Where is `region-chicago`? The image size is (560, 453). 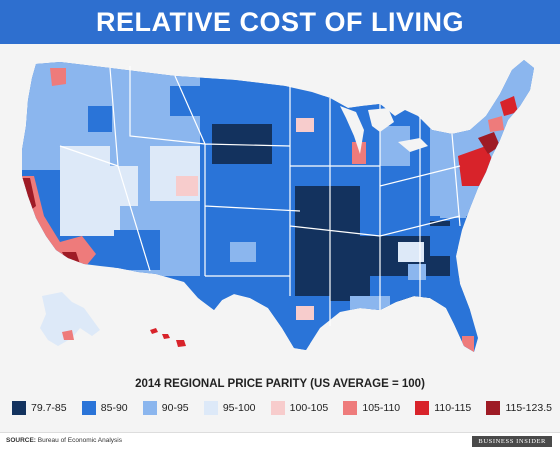 region-chicago is located at coordinates (359, 153).